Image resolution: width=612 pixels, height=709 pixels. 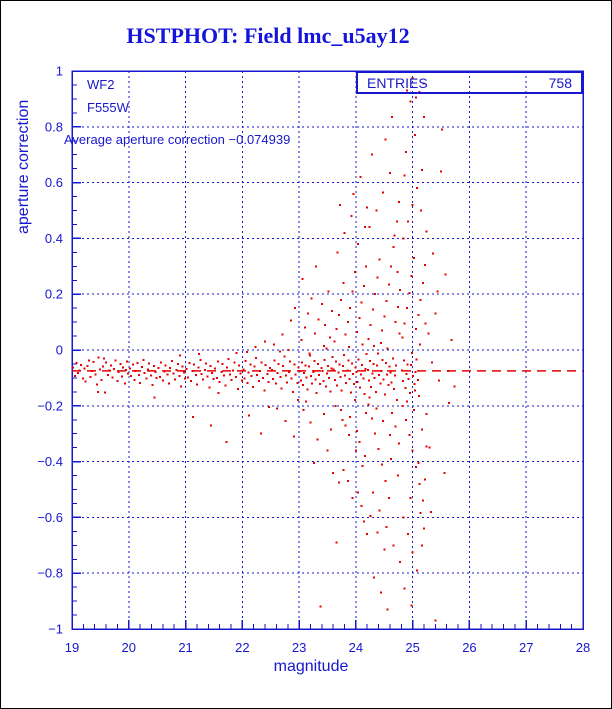 What do you see at coordinates (54, 126) in the screenshot?
I see `svg-text: 0.8` at bounding box center [54, 126].